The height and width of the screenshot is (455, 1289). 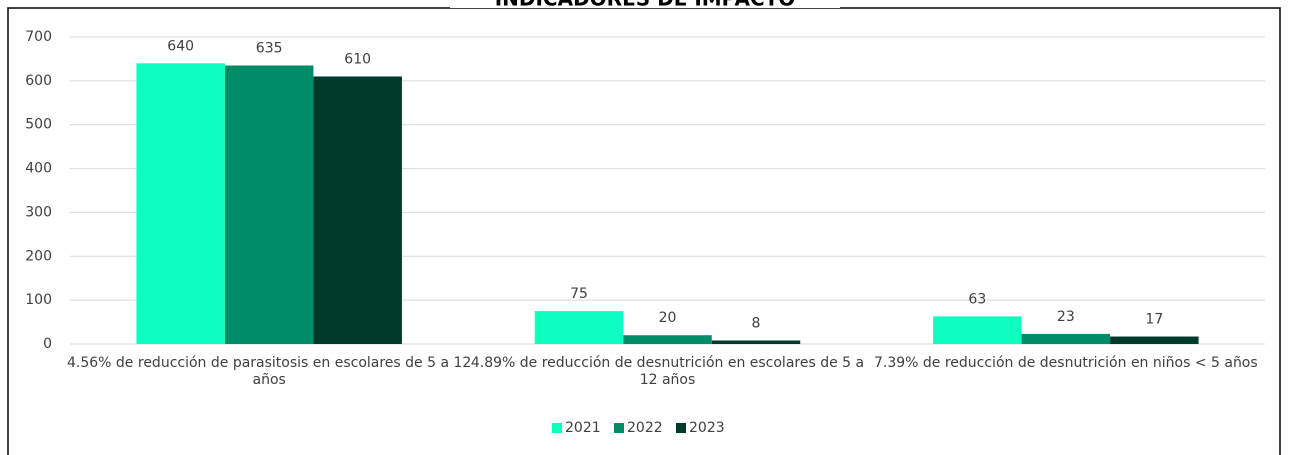 I want to click on y-tick-label: 100, so click(x=38, y=300).